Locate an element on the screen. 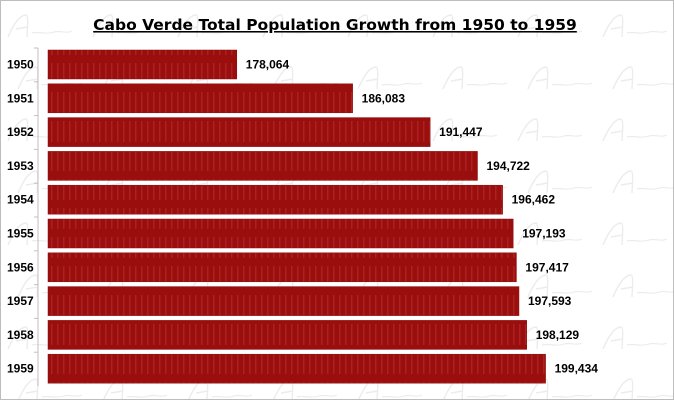 Image resolution: width=674 pixels, height=400 pixels. category-label: 1954 is located at coordinates (20, 200).